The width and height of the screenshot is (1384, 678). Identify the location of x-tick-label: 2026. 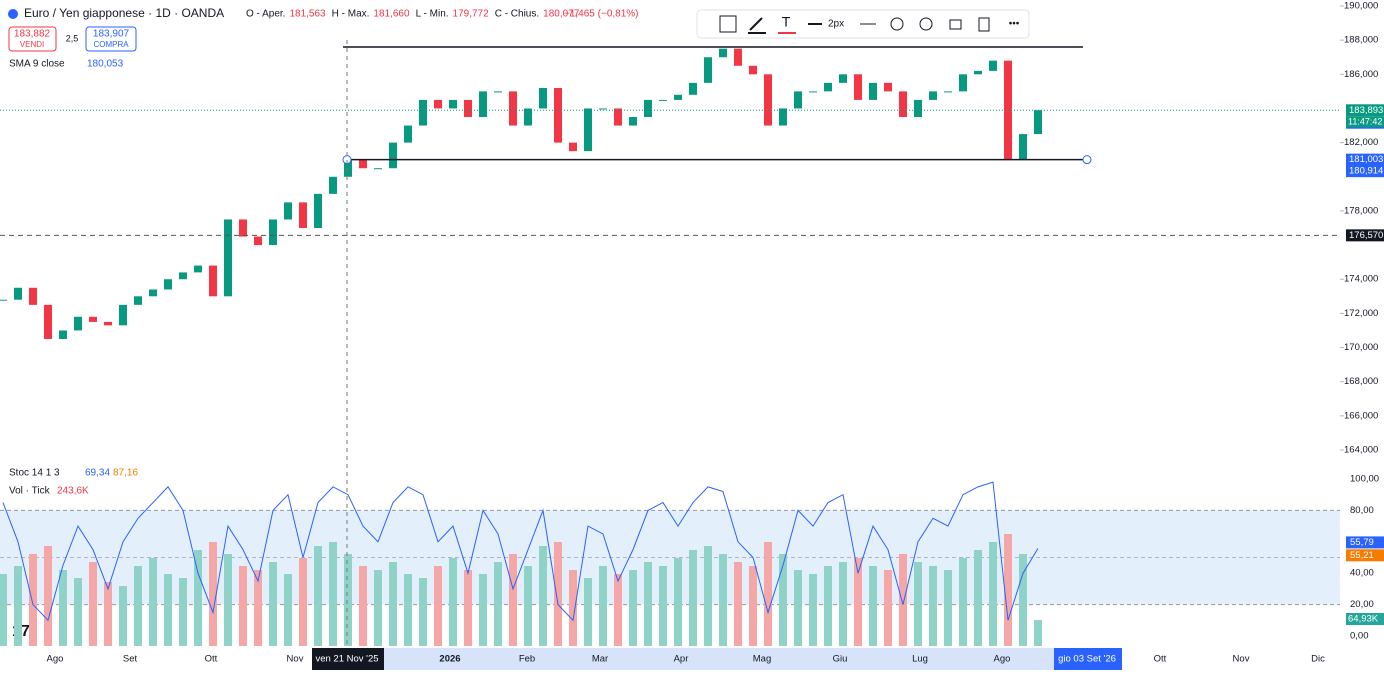
(449, 659).